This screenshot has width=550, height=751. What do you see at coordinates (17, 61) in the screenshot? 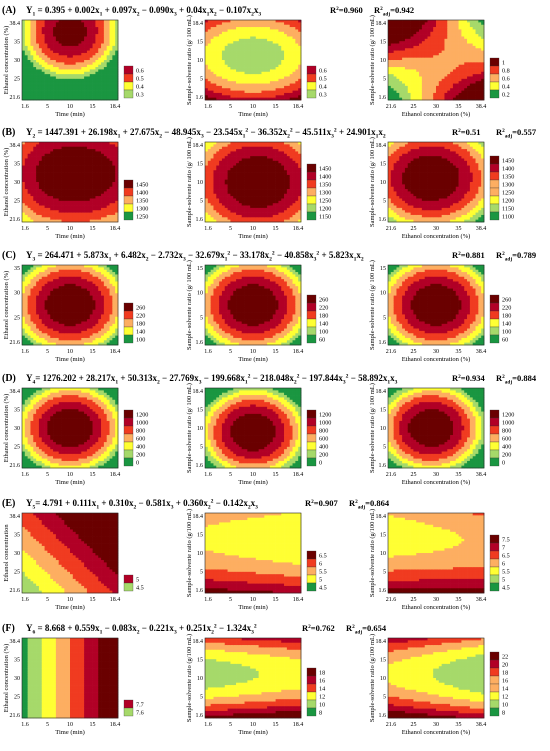
I see `y-tick-label: 30` at bounding box center [17, 61].